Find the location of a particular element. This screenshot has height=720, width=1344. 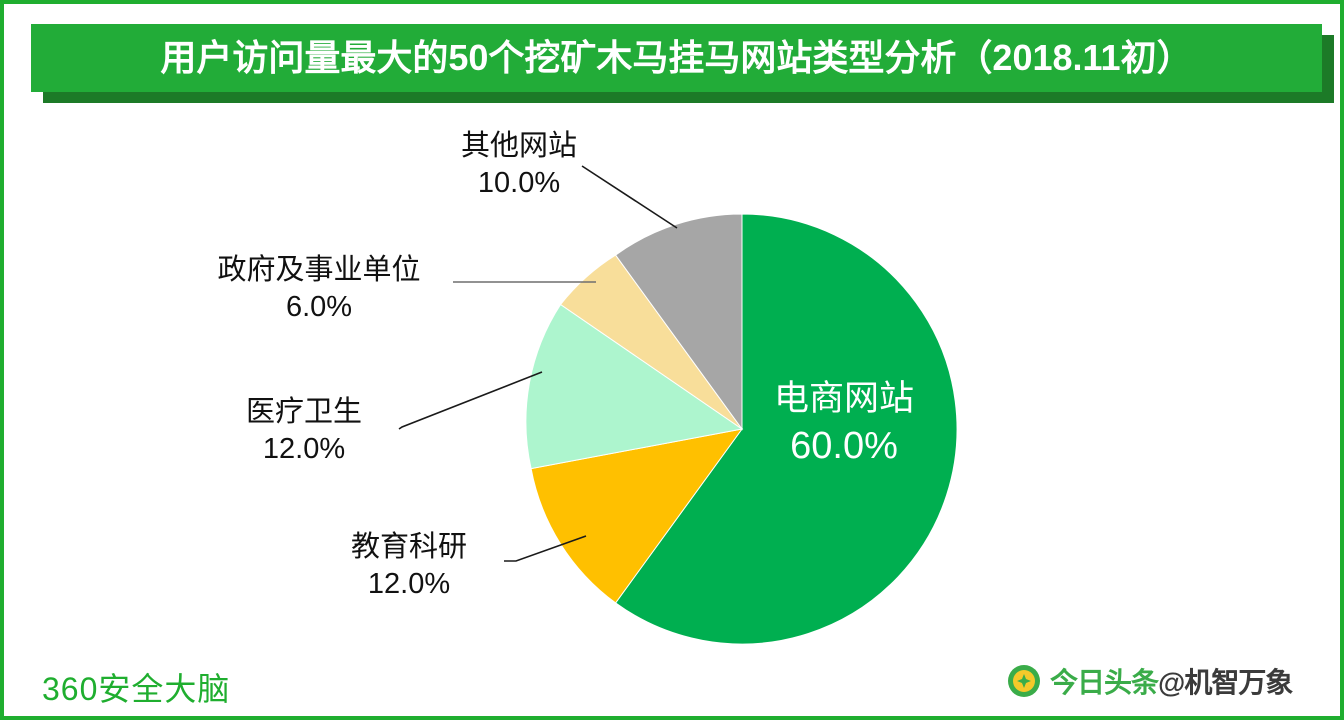

pie-label-government-value: 6.0% is located at coordinates (319, 307).